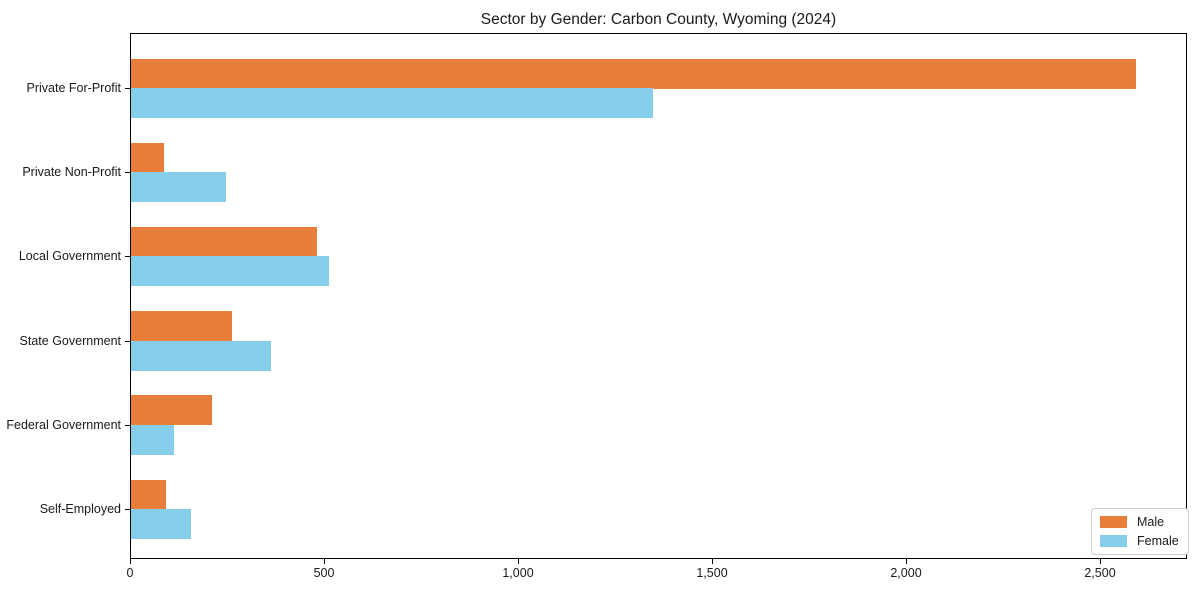  I want to click on category-label: Private For-Profit, so click(73, 88).